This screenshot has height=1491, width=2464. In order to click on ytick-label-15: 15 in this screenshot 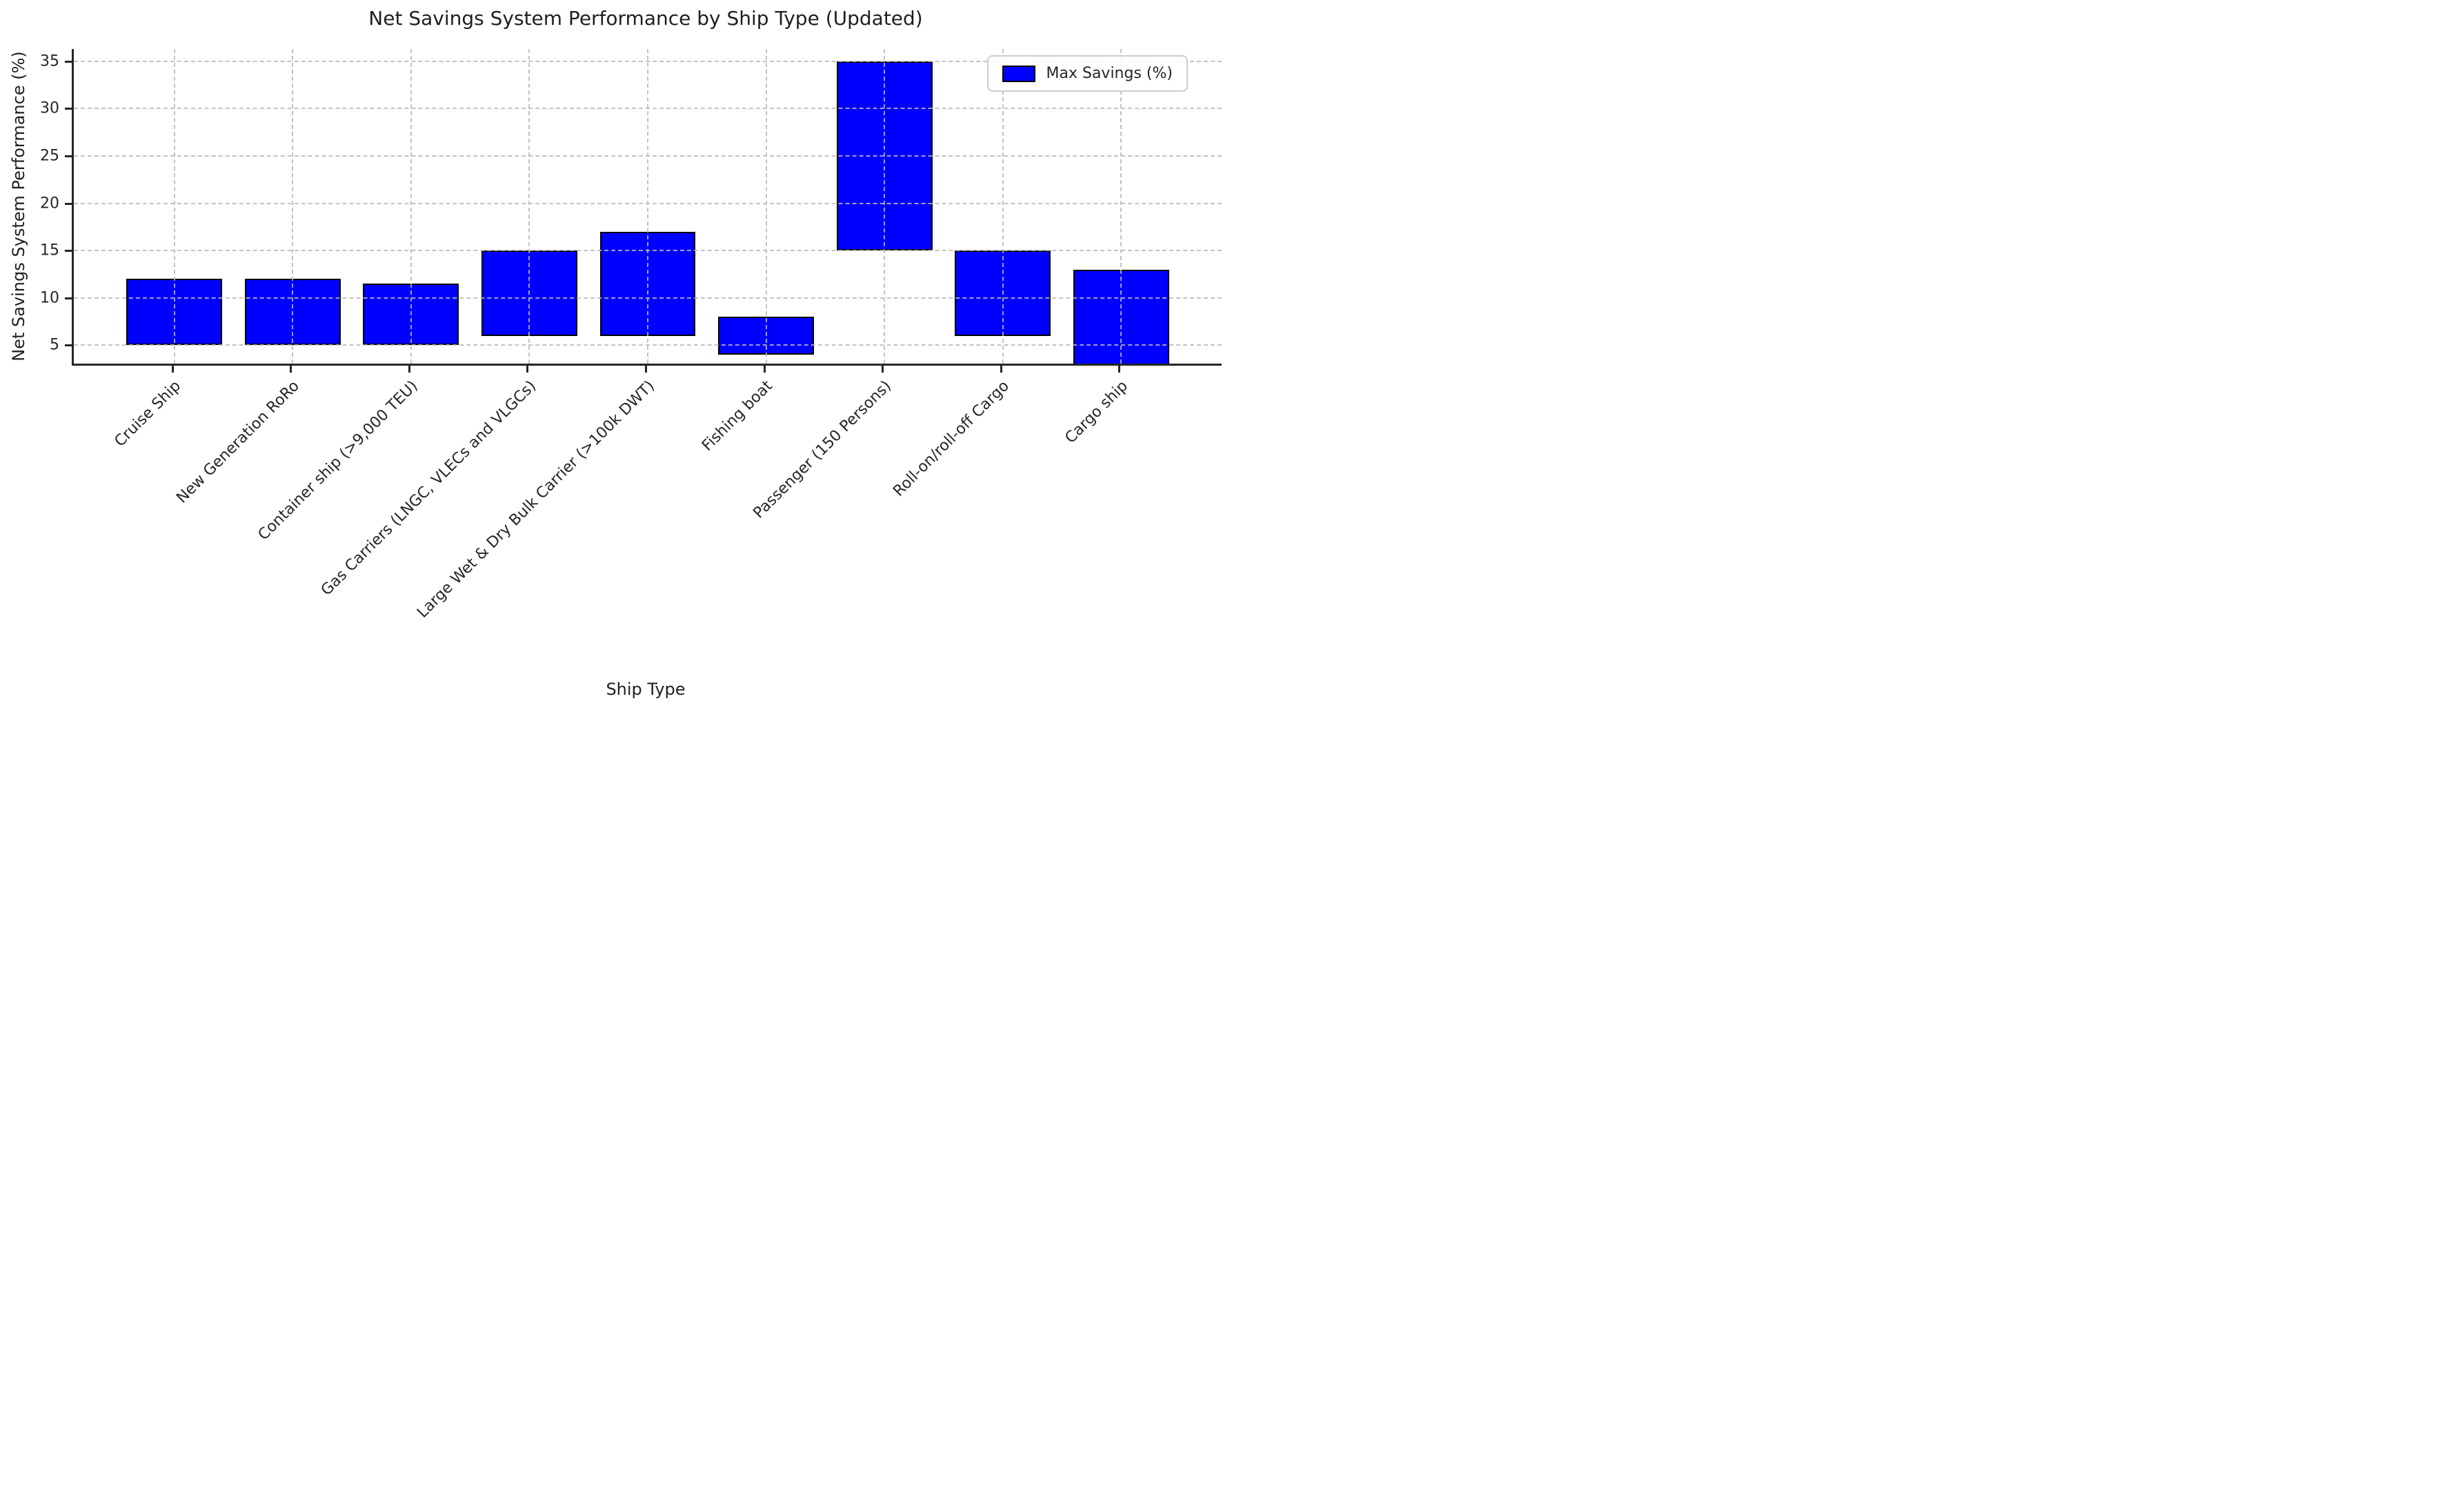, I will do `click(49, 250)`.